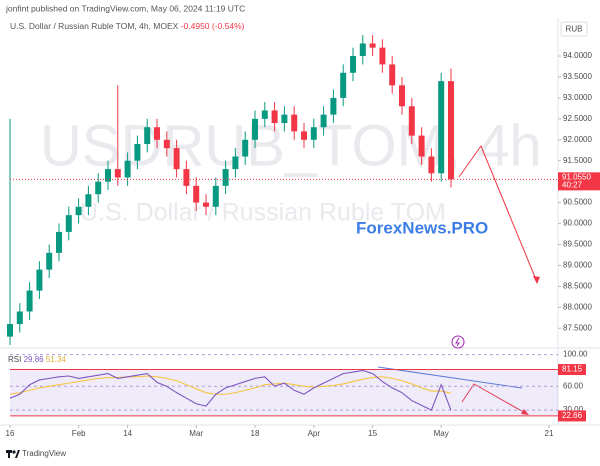 The width and height of the screenshot is (600, 466). I want to click on y-tick-label: 88.5000, so click(577, 285).